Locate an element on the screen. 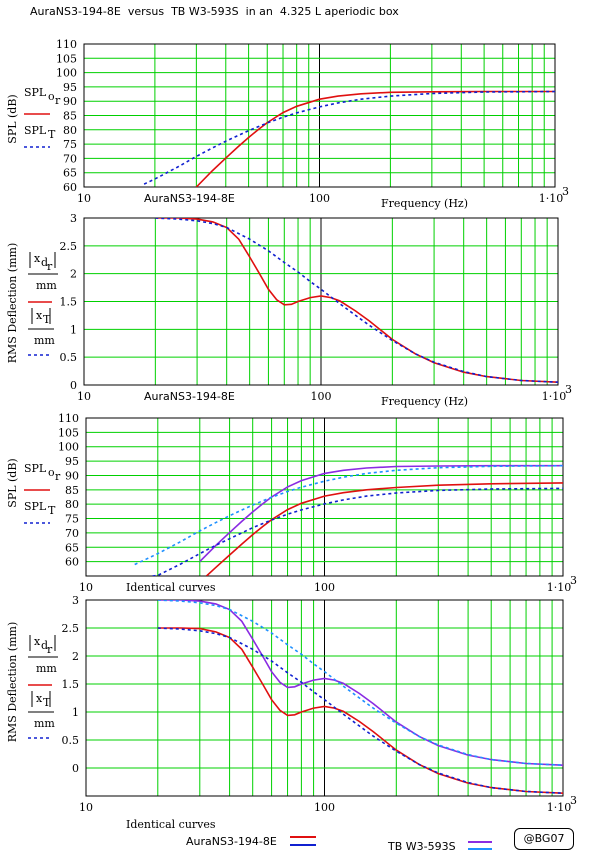 The image size is (616, 861). y-tick-label: 100 is located at coordinates (66, 73).